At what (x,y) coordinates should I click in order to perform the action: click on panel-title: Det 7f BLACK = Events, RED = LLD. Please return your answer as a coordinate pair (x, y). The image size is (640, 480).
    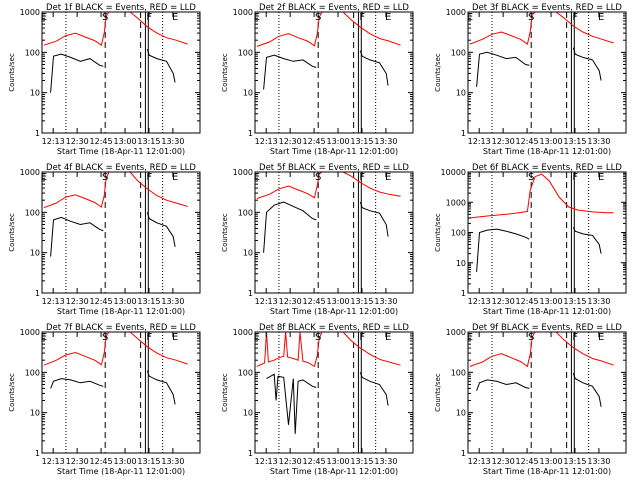
    Looking at the image, I should click on (121, 328).